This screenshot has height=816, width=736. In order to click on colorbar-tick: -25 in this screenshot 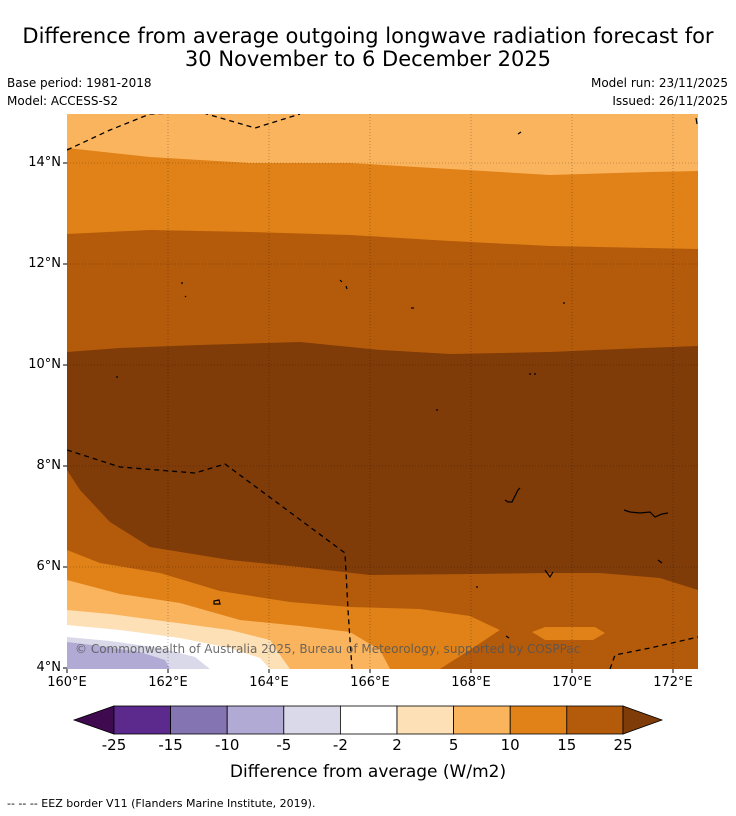, I will do `click(114, 745)`.